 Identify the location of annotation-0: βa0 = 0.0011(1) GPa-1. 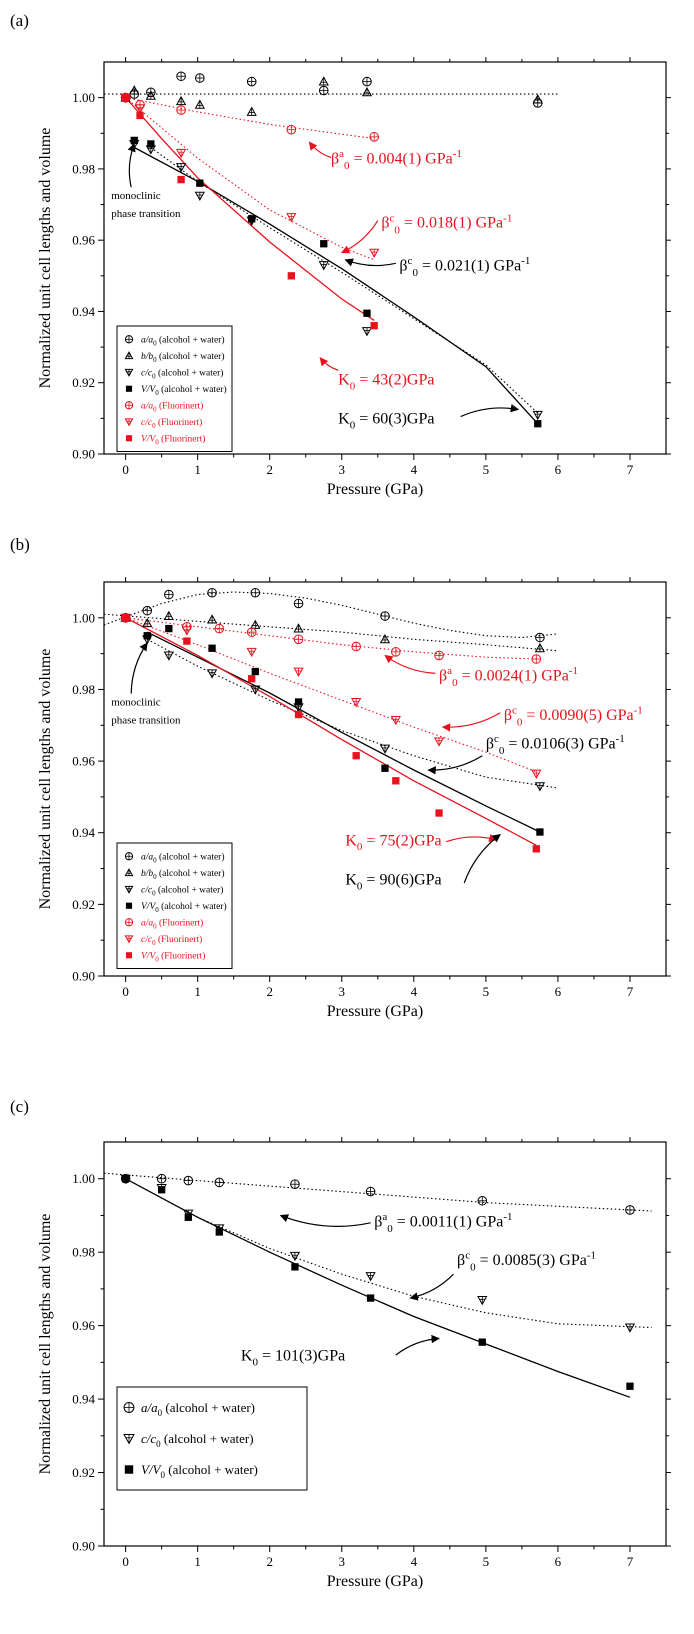
(443, 1223).